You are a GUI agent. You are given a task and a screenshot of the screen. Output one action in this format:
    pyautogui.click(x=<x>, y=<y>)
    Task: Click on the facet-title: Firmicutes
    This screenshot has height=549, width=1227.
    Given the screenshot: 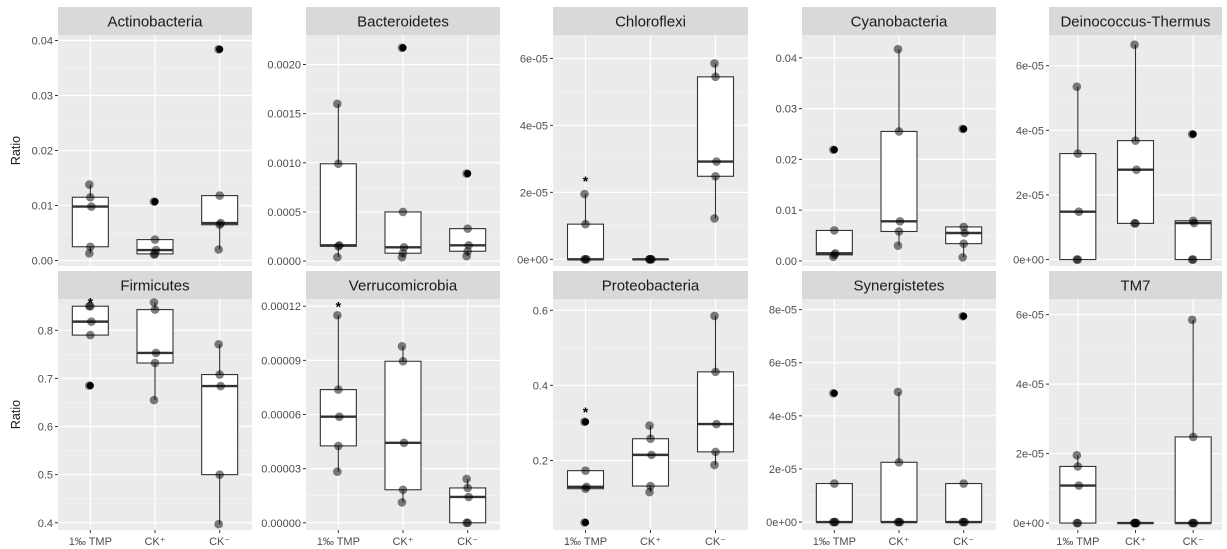 What is the action you would take?
    pyautogui.click(x=154, y=286)
    